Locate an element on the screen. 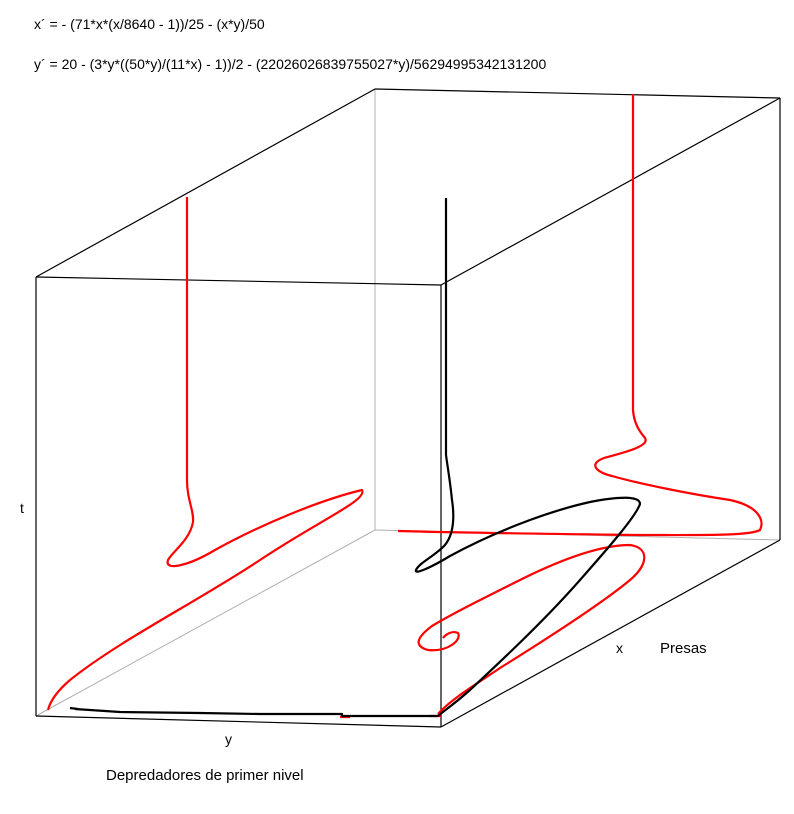  axis-label-y: y is located at coordinates (228, 739).